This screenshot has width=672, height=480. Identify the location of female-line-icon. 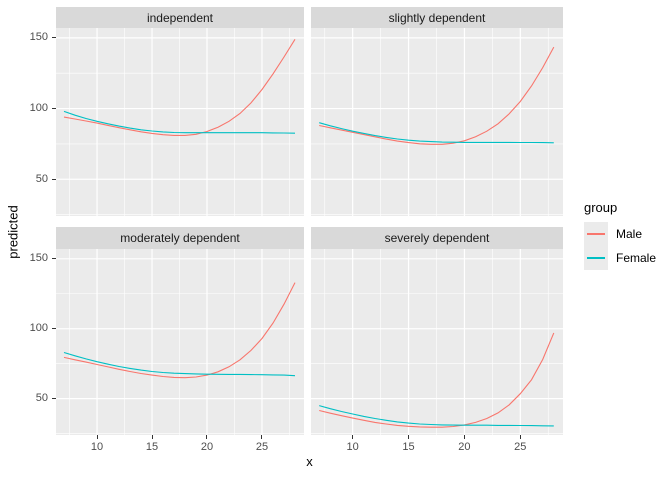
(596, 258).